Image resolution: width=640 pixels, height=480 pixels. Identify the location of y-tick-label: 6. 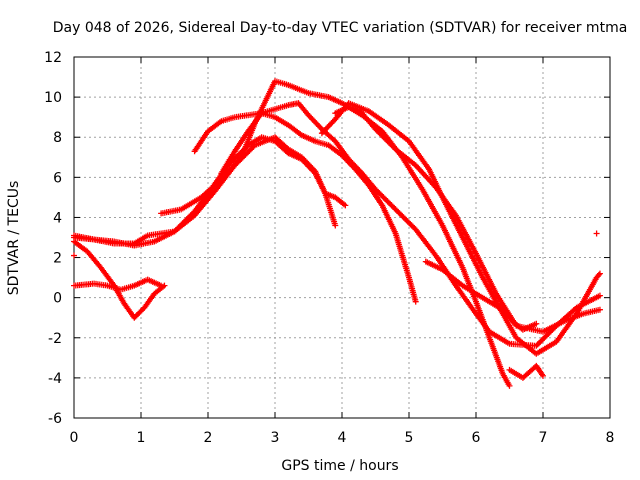
(57, 178).